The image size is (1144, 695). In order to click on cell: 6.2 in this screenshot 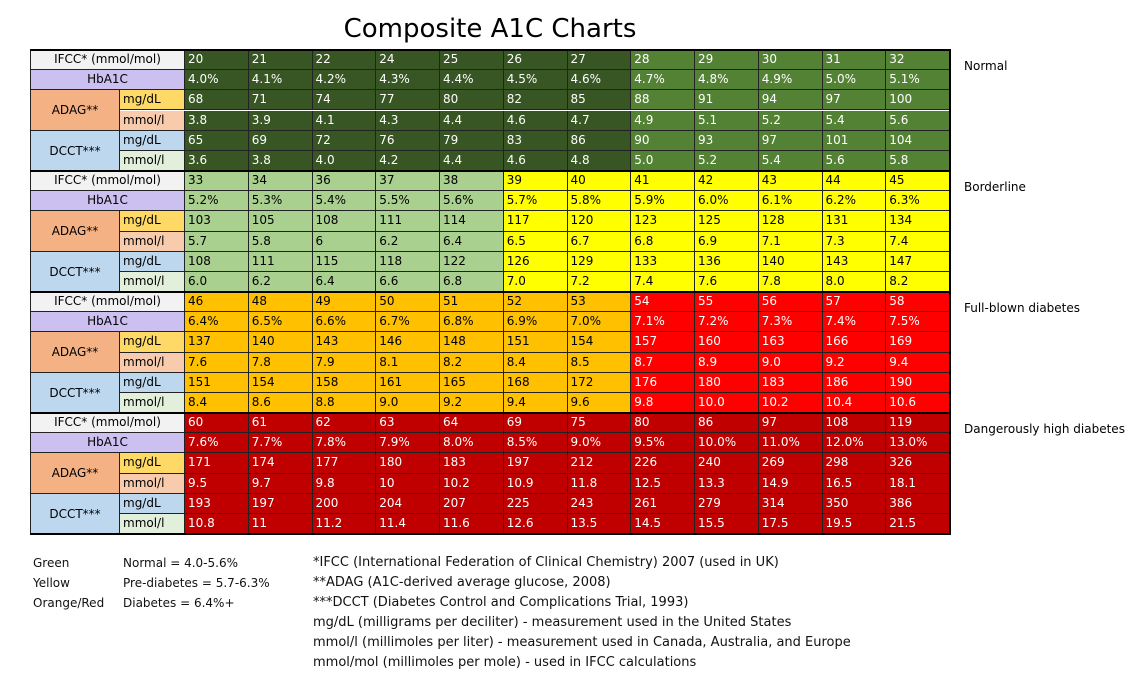, I will do `click(408, 241)`.